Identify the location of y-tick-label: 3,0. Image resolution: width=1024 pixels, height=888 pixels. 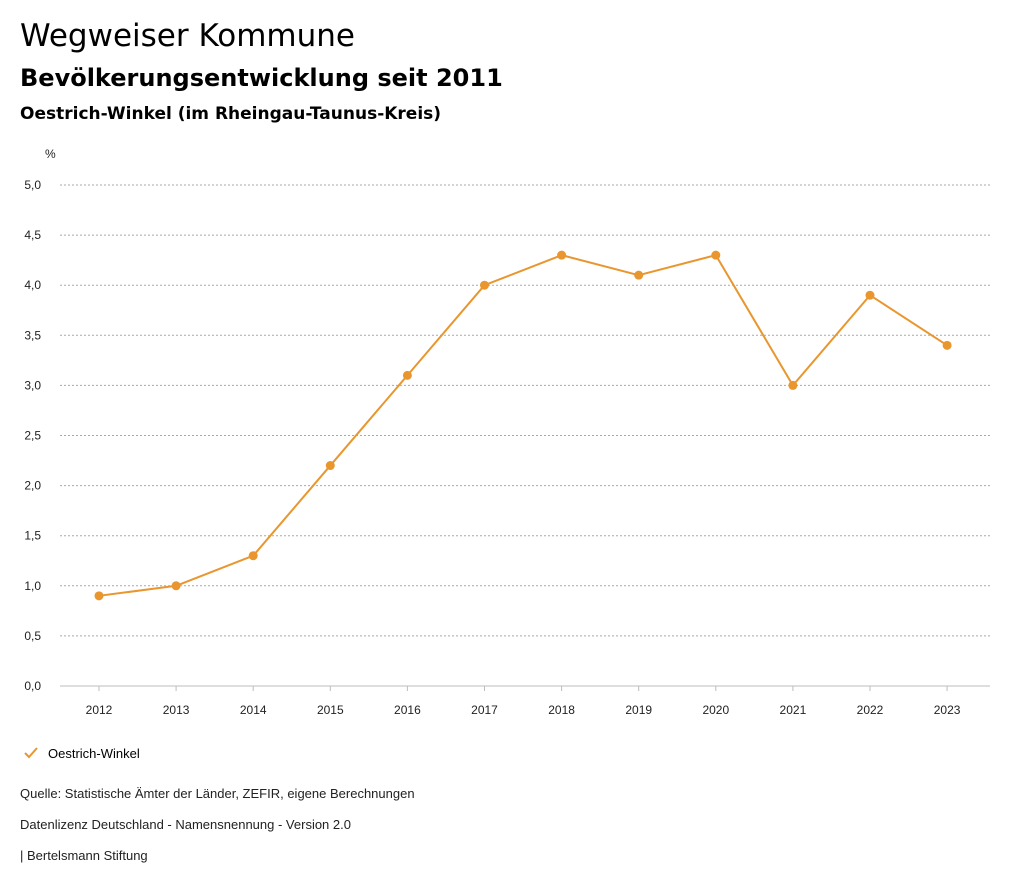
(32, 385).